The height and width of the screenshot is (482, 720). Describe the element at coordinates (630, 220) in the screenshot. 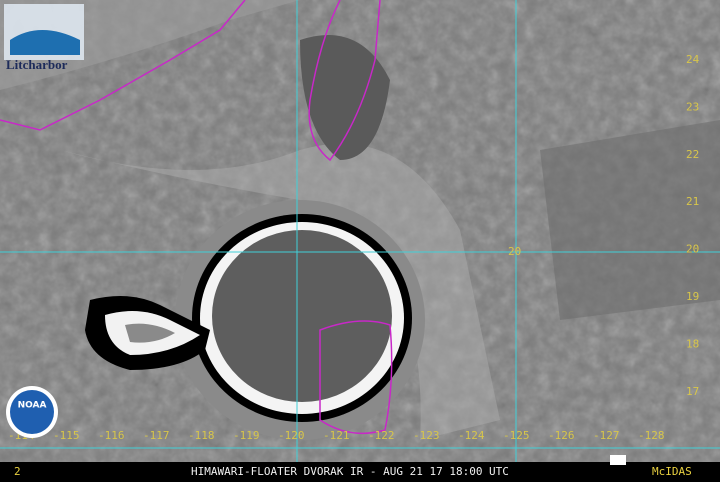

I see `cloud-band` at that location.